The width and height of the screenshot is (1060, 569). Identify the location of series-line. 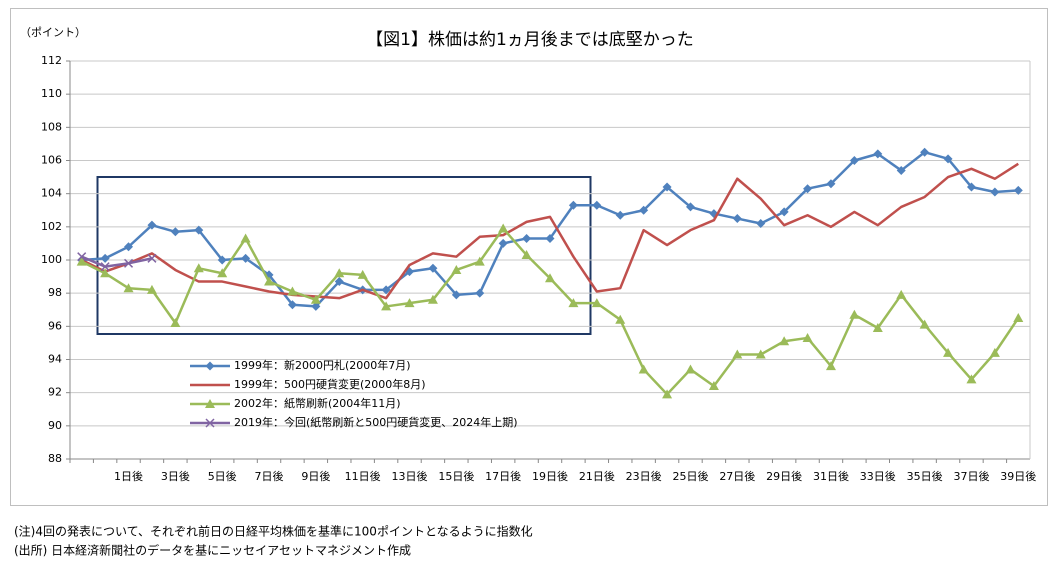
(117, 261).